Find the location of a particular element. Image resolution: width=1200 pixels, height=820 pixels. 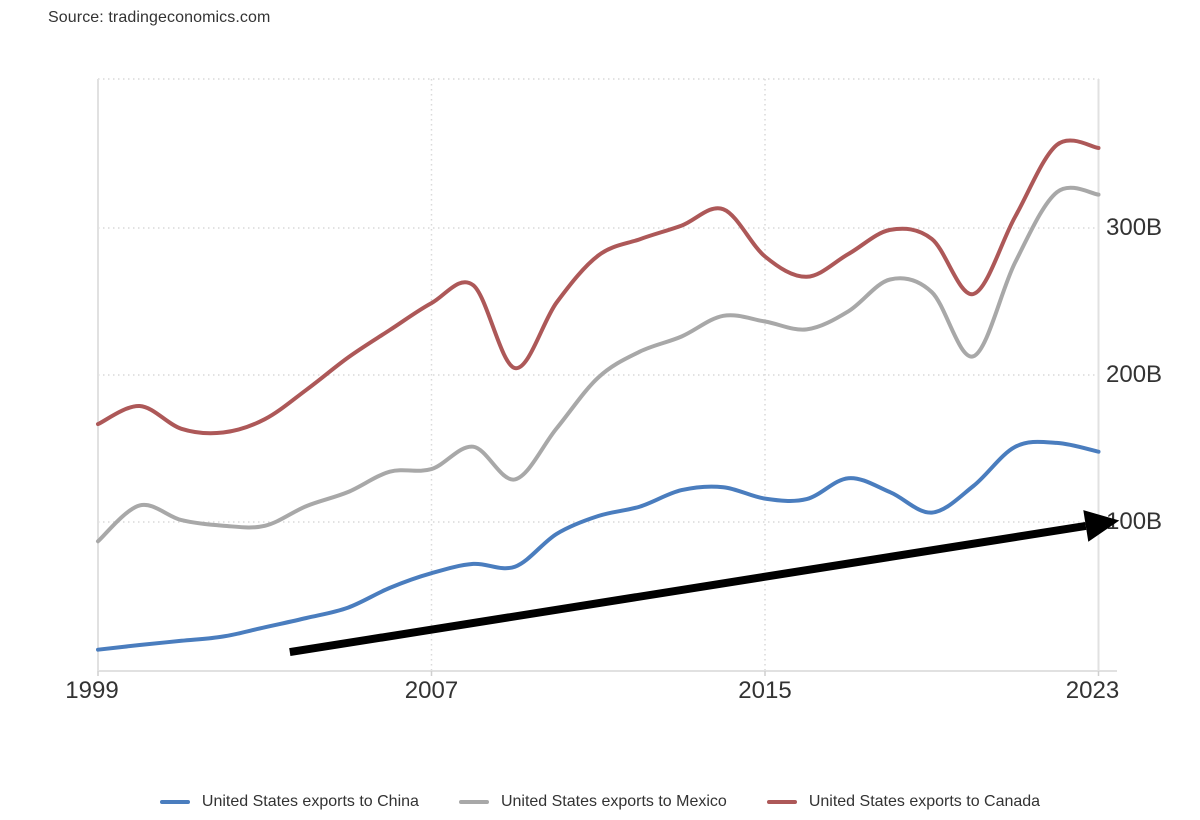

y-axis-label-100B: 100B is located at coordinates (1134, 521).